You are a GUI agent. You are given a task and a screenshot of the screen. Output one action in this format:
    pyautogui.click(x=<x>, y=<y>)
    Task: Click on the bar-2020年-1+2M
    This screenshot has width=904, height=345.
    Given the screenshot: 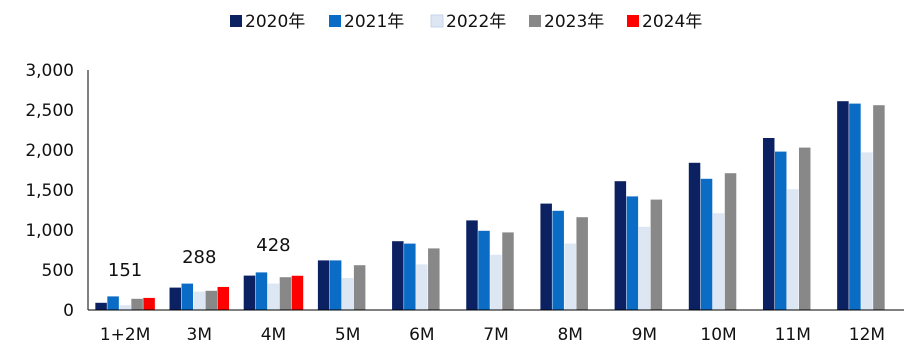 What is the action you would take?
    pyautogui.click(x=101, y=306)
    